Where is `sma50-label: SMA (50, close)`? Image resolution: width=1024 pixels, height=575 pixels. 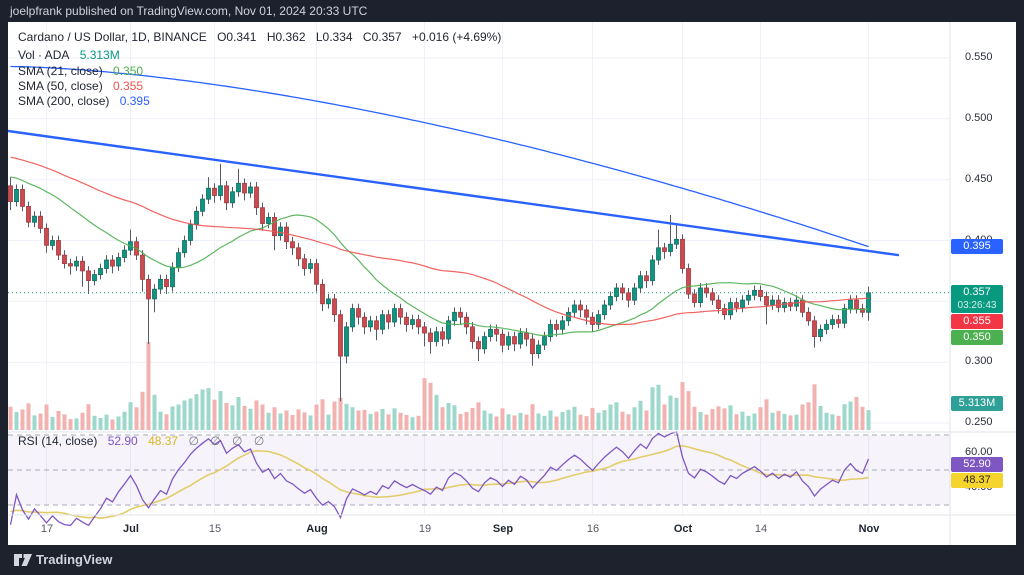
sma50-label: SMA (50, close) is located at coordinates (60, 86).